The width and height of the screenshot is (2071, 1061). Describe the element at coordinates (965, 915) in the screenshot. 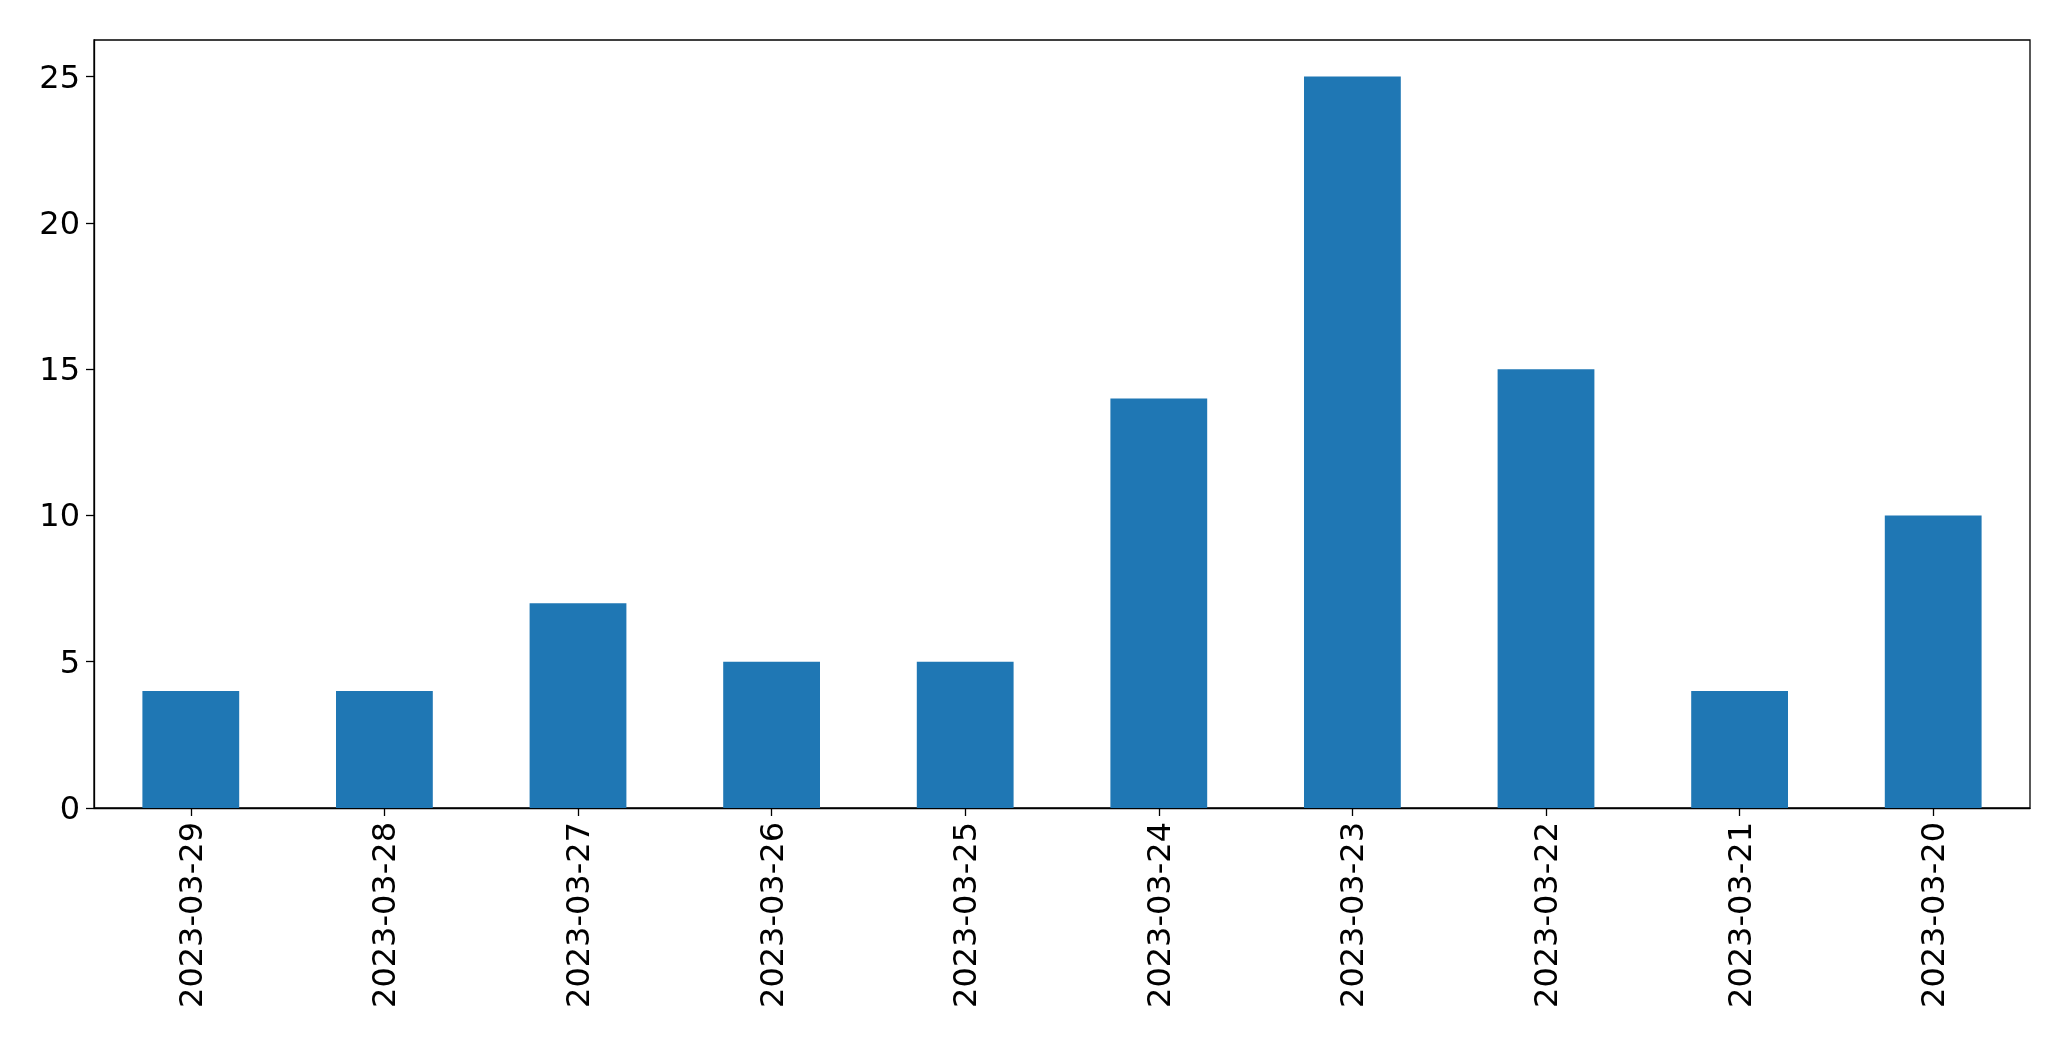

I see `x-tick-label: 2023-03-25` at that location.